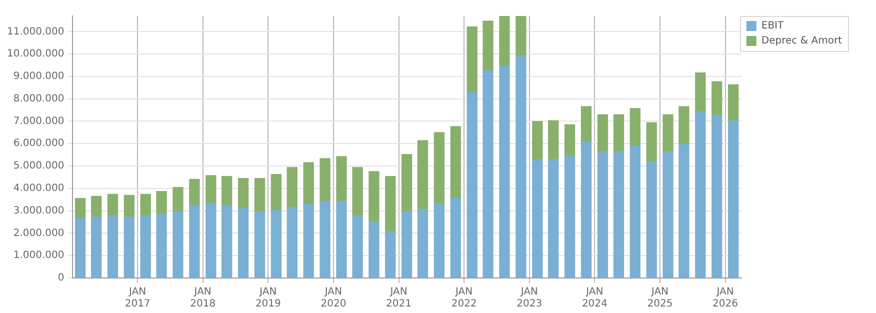  I want to click on y-tick-label: 2.000.000, so click(38, 233).